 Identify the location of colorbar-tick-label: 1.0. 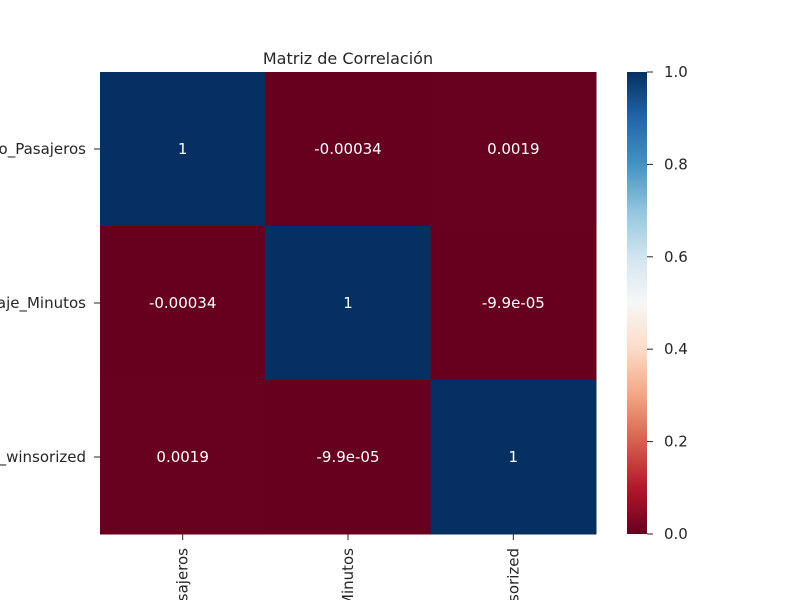
(676, 72).